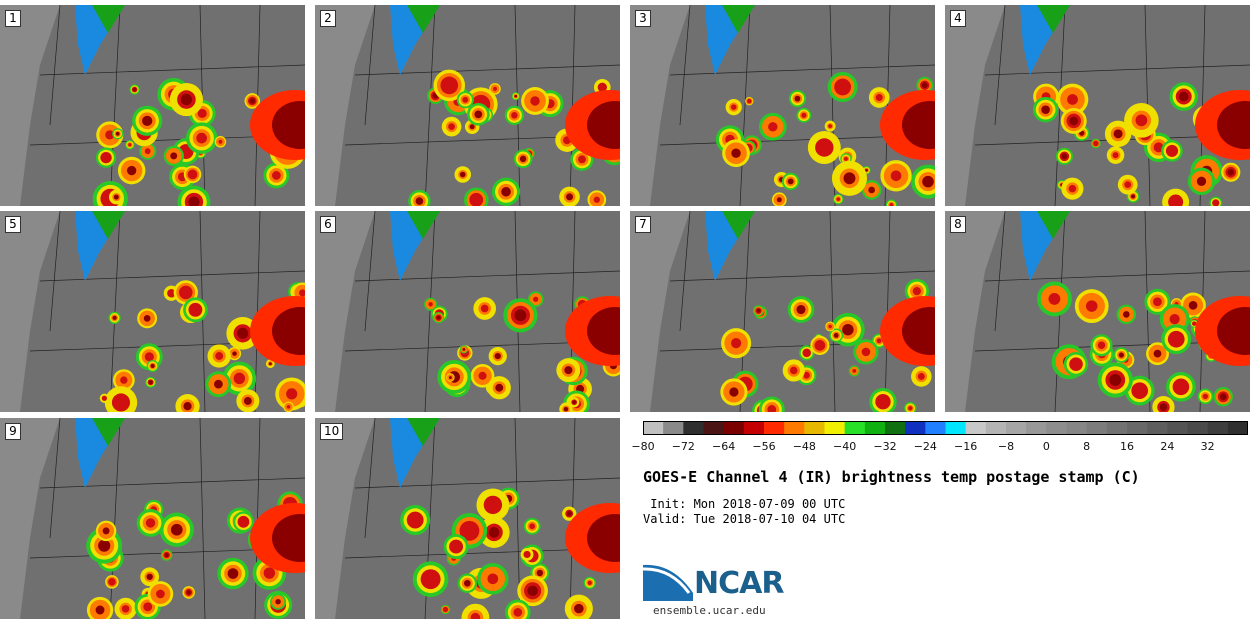 Image resolution: width=1260 pixels, height=619 pixels. I want to click on site-url: ensemble.ucar.edu, so click(709, 610).